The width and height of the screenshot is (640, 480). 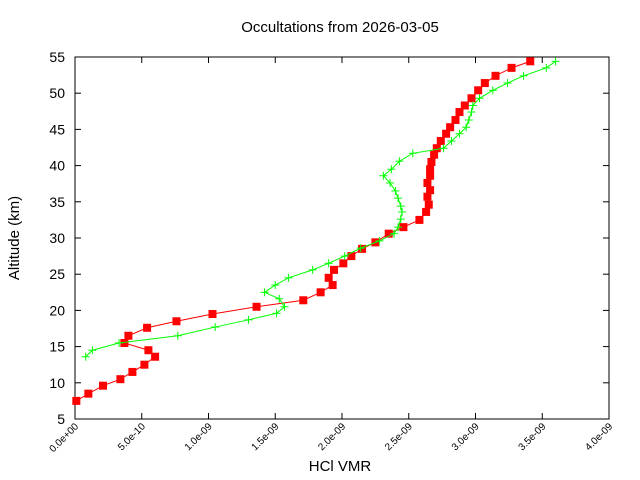 I want to click on y-tick-label: 25, so click(x=57, y=274).